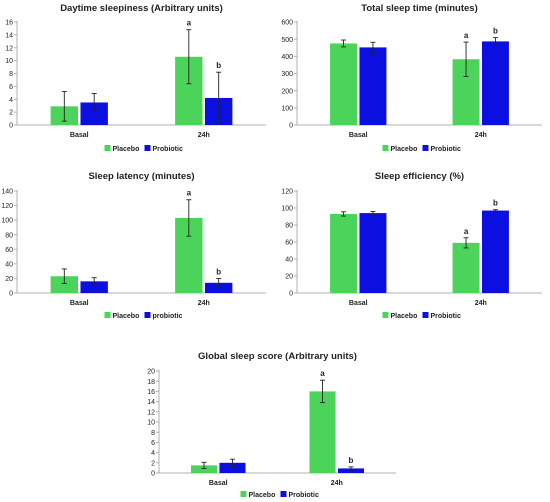  Describe the element at coordinates (287, 74) in the screenshot. I see `y-tick-label: 300` at that location.